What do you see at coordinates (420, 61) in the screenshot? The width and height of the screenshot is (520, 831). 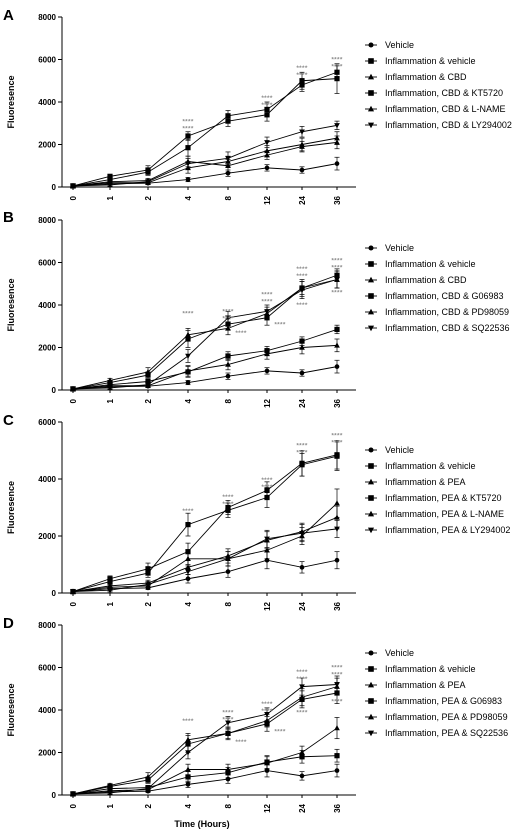 I see `legend-entry: Inflammation & vehicle` at bounding box center [420, 61].